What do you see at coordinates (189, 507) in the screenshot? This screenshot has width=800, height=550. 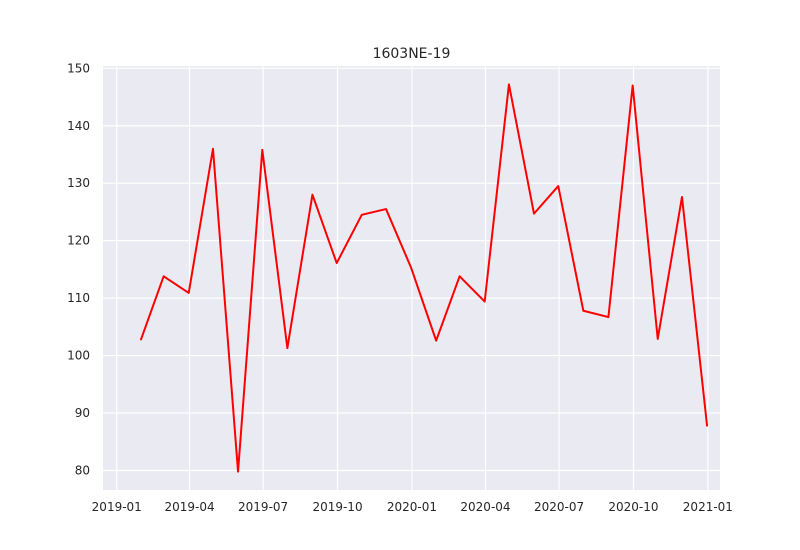 I see `x-tick-label: 2019-04` at bounding box center [189, 507].